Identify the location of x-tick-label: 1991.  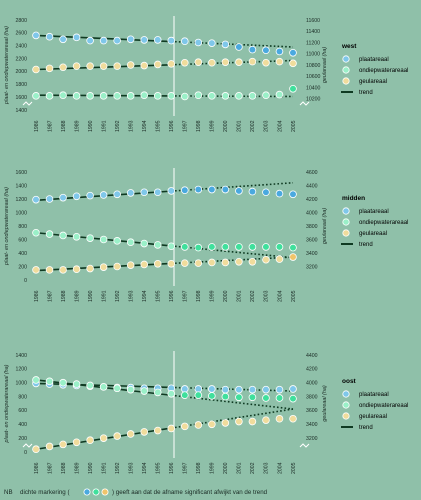
(104, 468).